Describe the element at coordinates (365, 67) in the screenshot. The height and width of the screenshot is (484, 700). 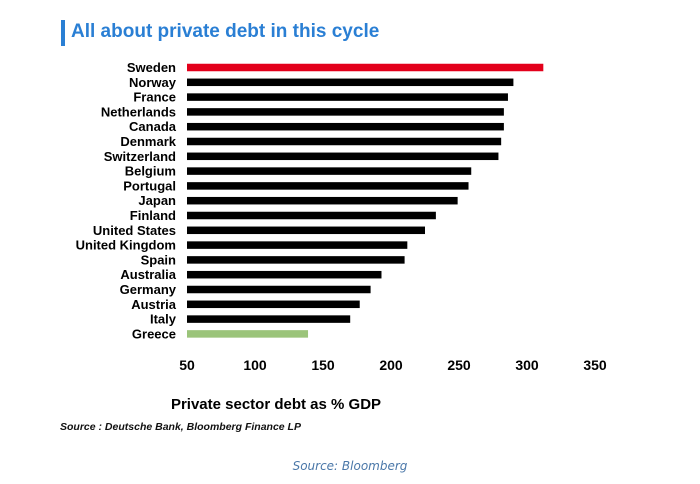
I see `bar-sweden` at that location.